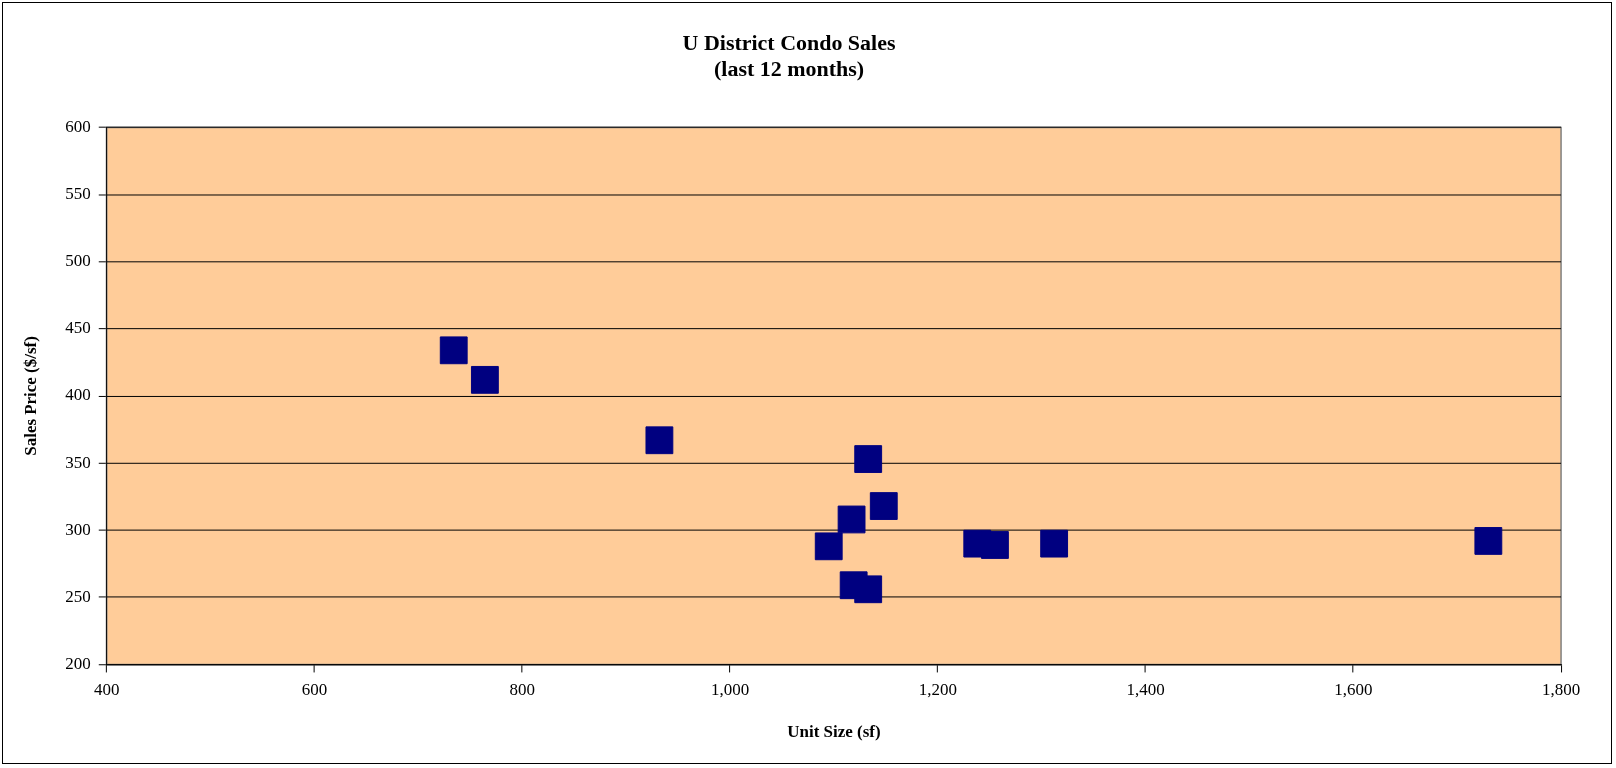 Image resolution: width=1616 pixels, height=768 pixels. What do you see at coordinates (522, 690) in the screenshot?
I see `x-tick-label: 800` at bounding box center [522, 690].